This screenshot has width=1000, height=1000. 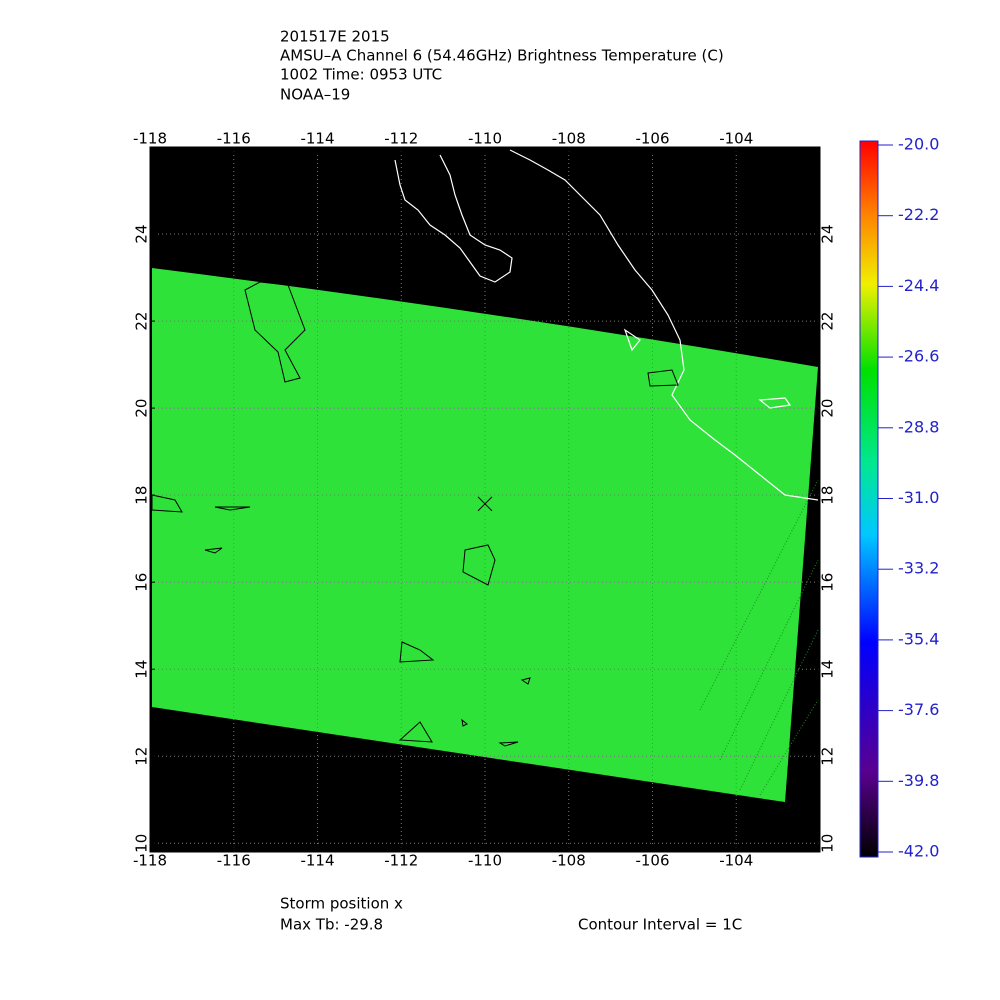 What do you see at coordinates (707, 368) in the screenshot?
I see `island` at bounding box center [707, 368].